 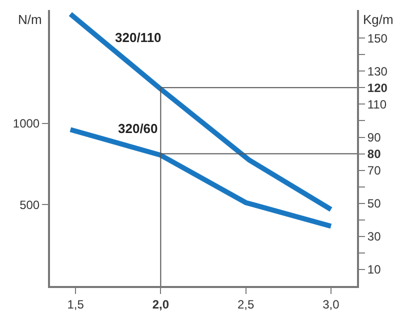 I want to click on series-label: 320/60, so click(x=138, y=128).